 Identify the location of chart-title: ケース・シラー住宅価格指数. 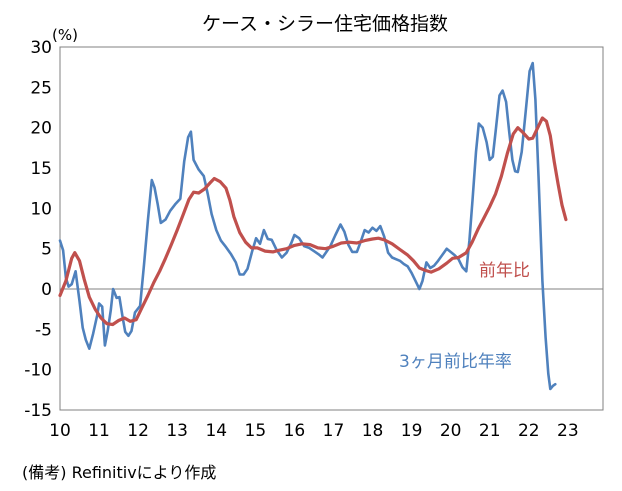
(325, 24).